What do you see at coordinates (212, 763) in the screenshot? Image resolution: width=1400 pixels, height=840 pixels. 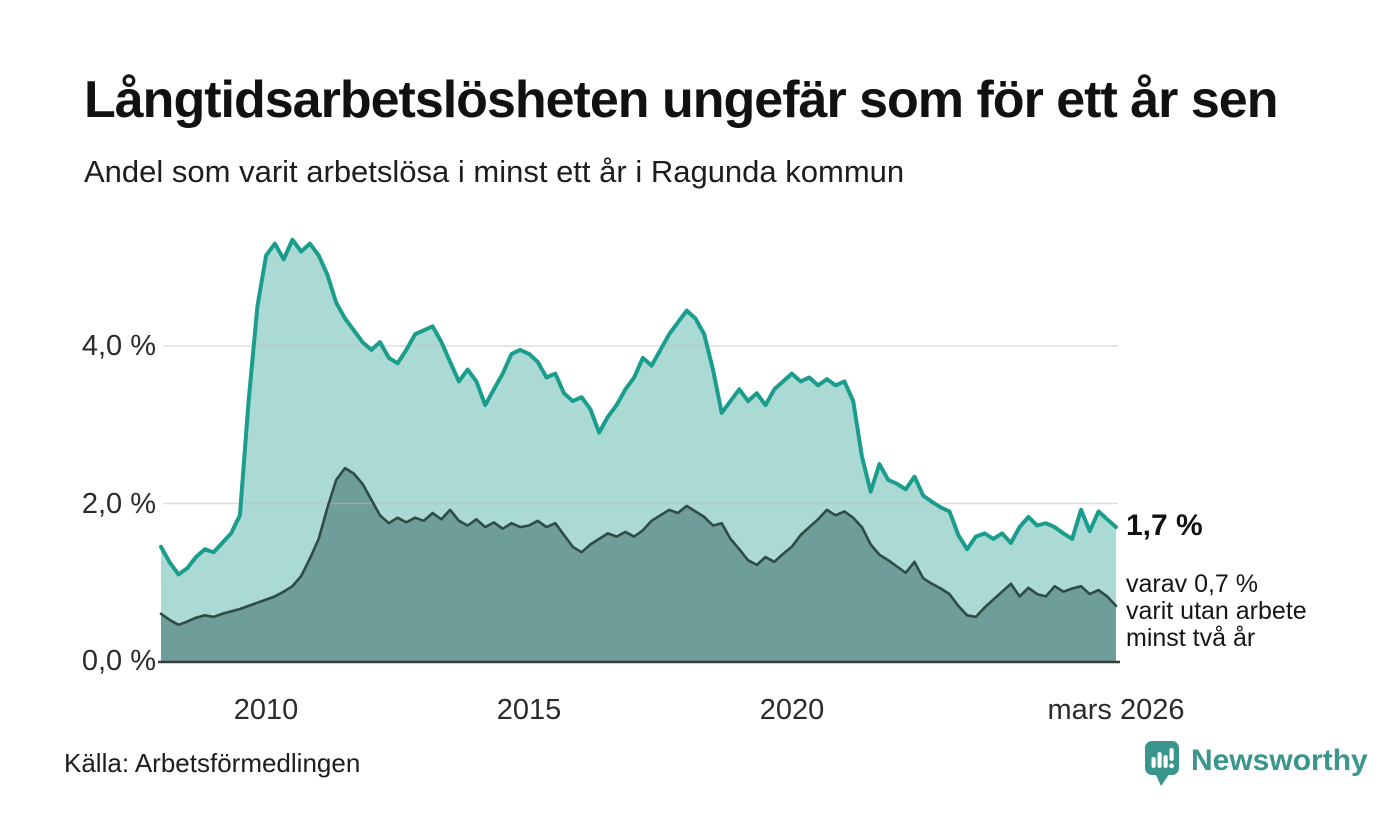 I see `source-note: Källa: Arbetsförmedlingen` at bounding box center [212, 763].